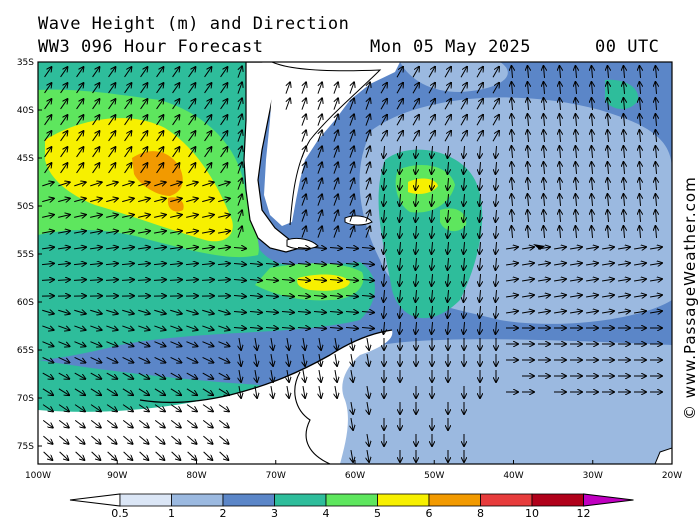 The width and height of the screenshot is (700, 525). Describe the element at coordinates (627, 47) in the screenshot. I see `forecast-time: 00 UTC` at that location.